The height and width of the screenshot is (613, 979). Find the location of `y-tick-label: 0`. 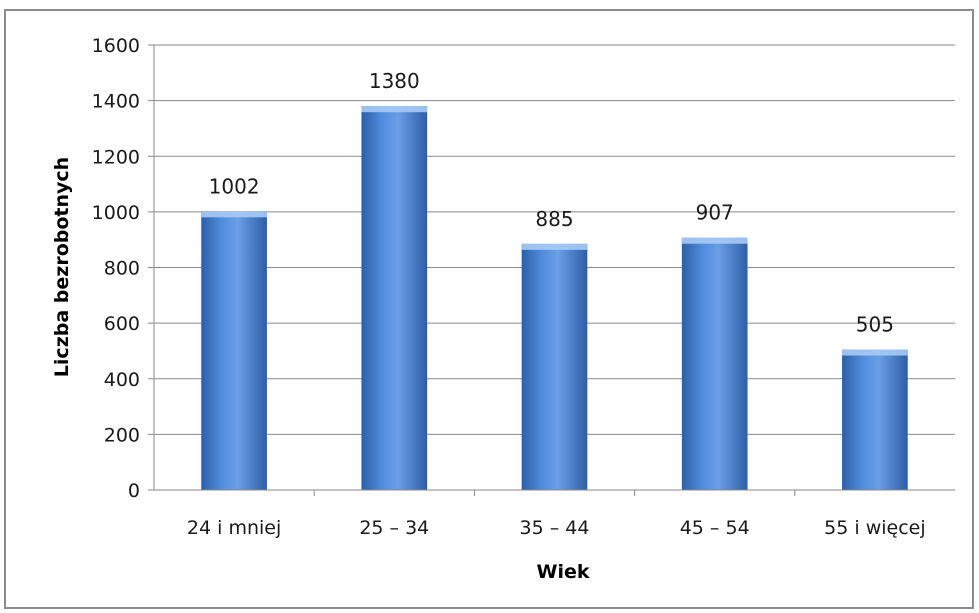

y-tick-label: 0 is located at coordinates (134, 491).